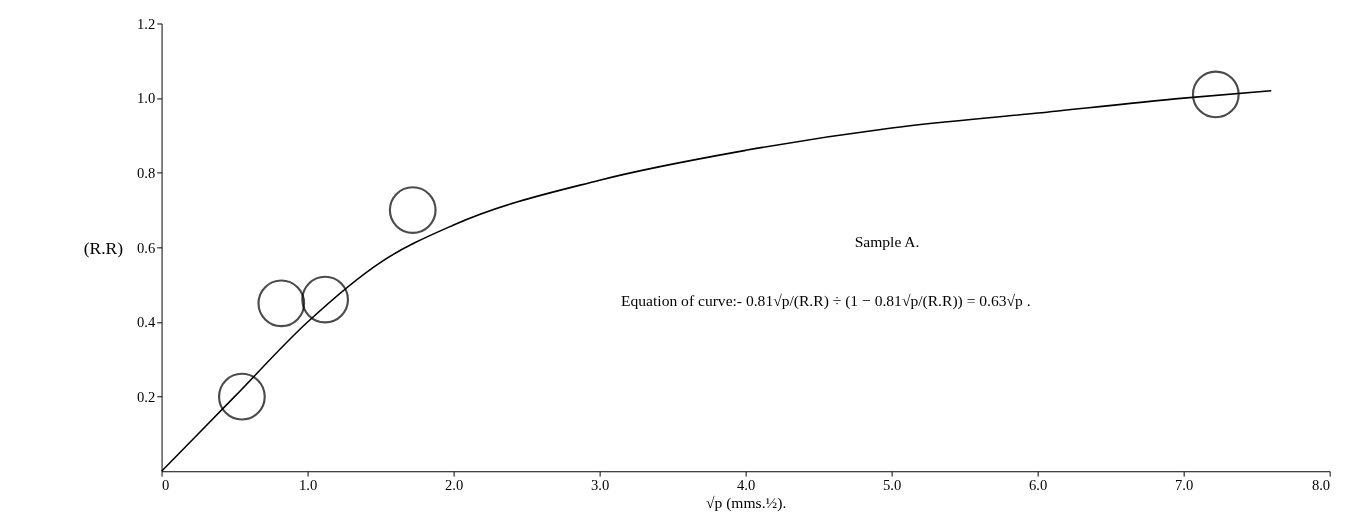 This screenshot has width=1355, height=529. What do you see at coordinates (887, 242) in the screenshot?
I see `annotation: Sample A.` at bounding box center [887, 242].